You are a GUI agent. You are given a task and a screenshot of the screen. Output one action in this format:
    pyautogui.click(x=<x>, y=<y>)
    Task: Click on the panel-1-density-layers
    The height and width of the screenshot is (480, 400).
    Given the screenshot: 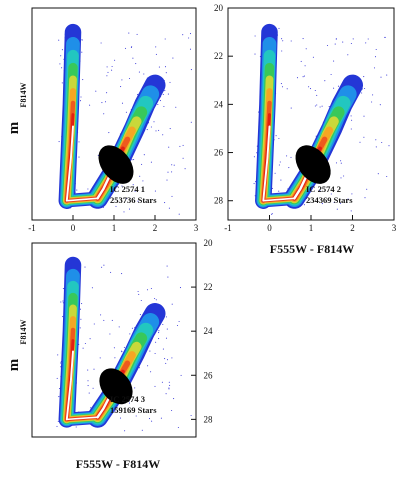 What is the action you would take?
    pyautogui.click(x=112, y=116)
    